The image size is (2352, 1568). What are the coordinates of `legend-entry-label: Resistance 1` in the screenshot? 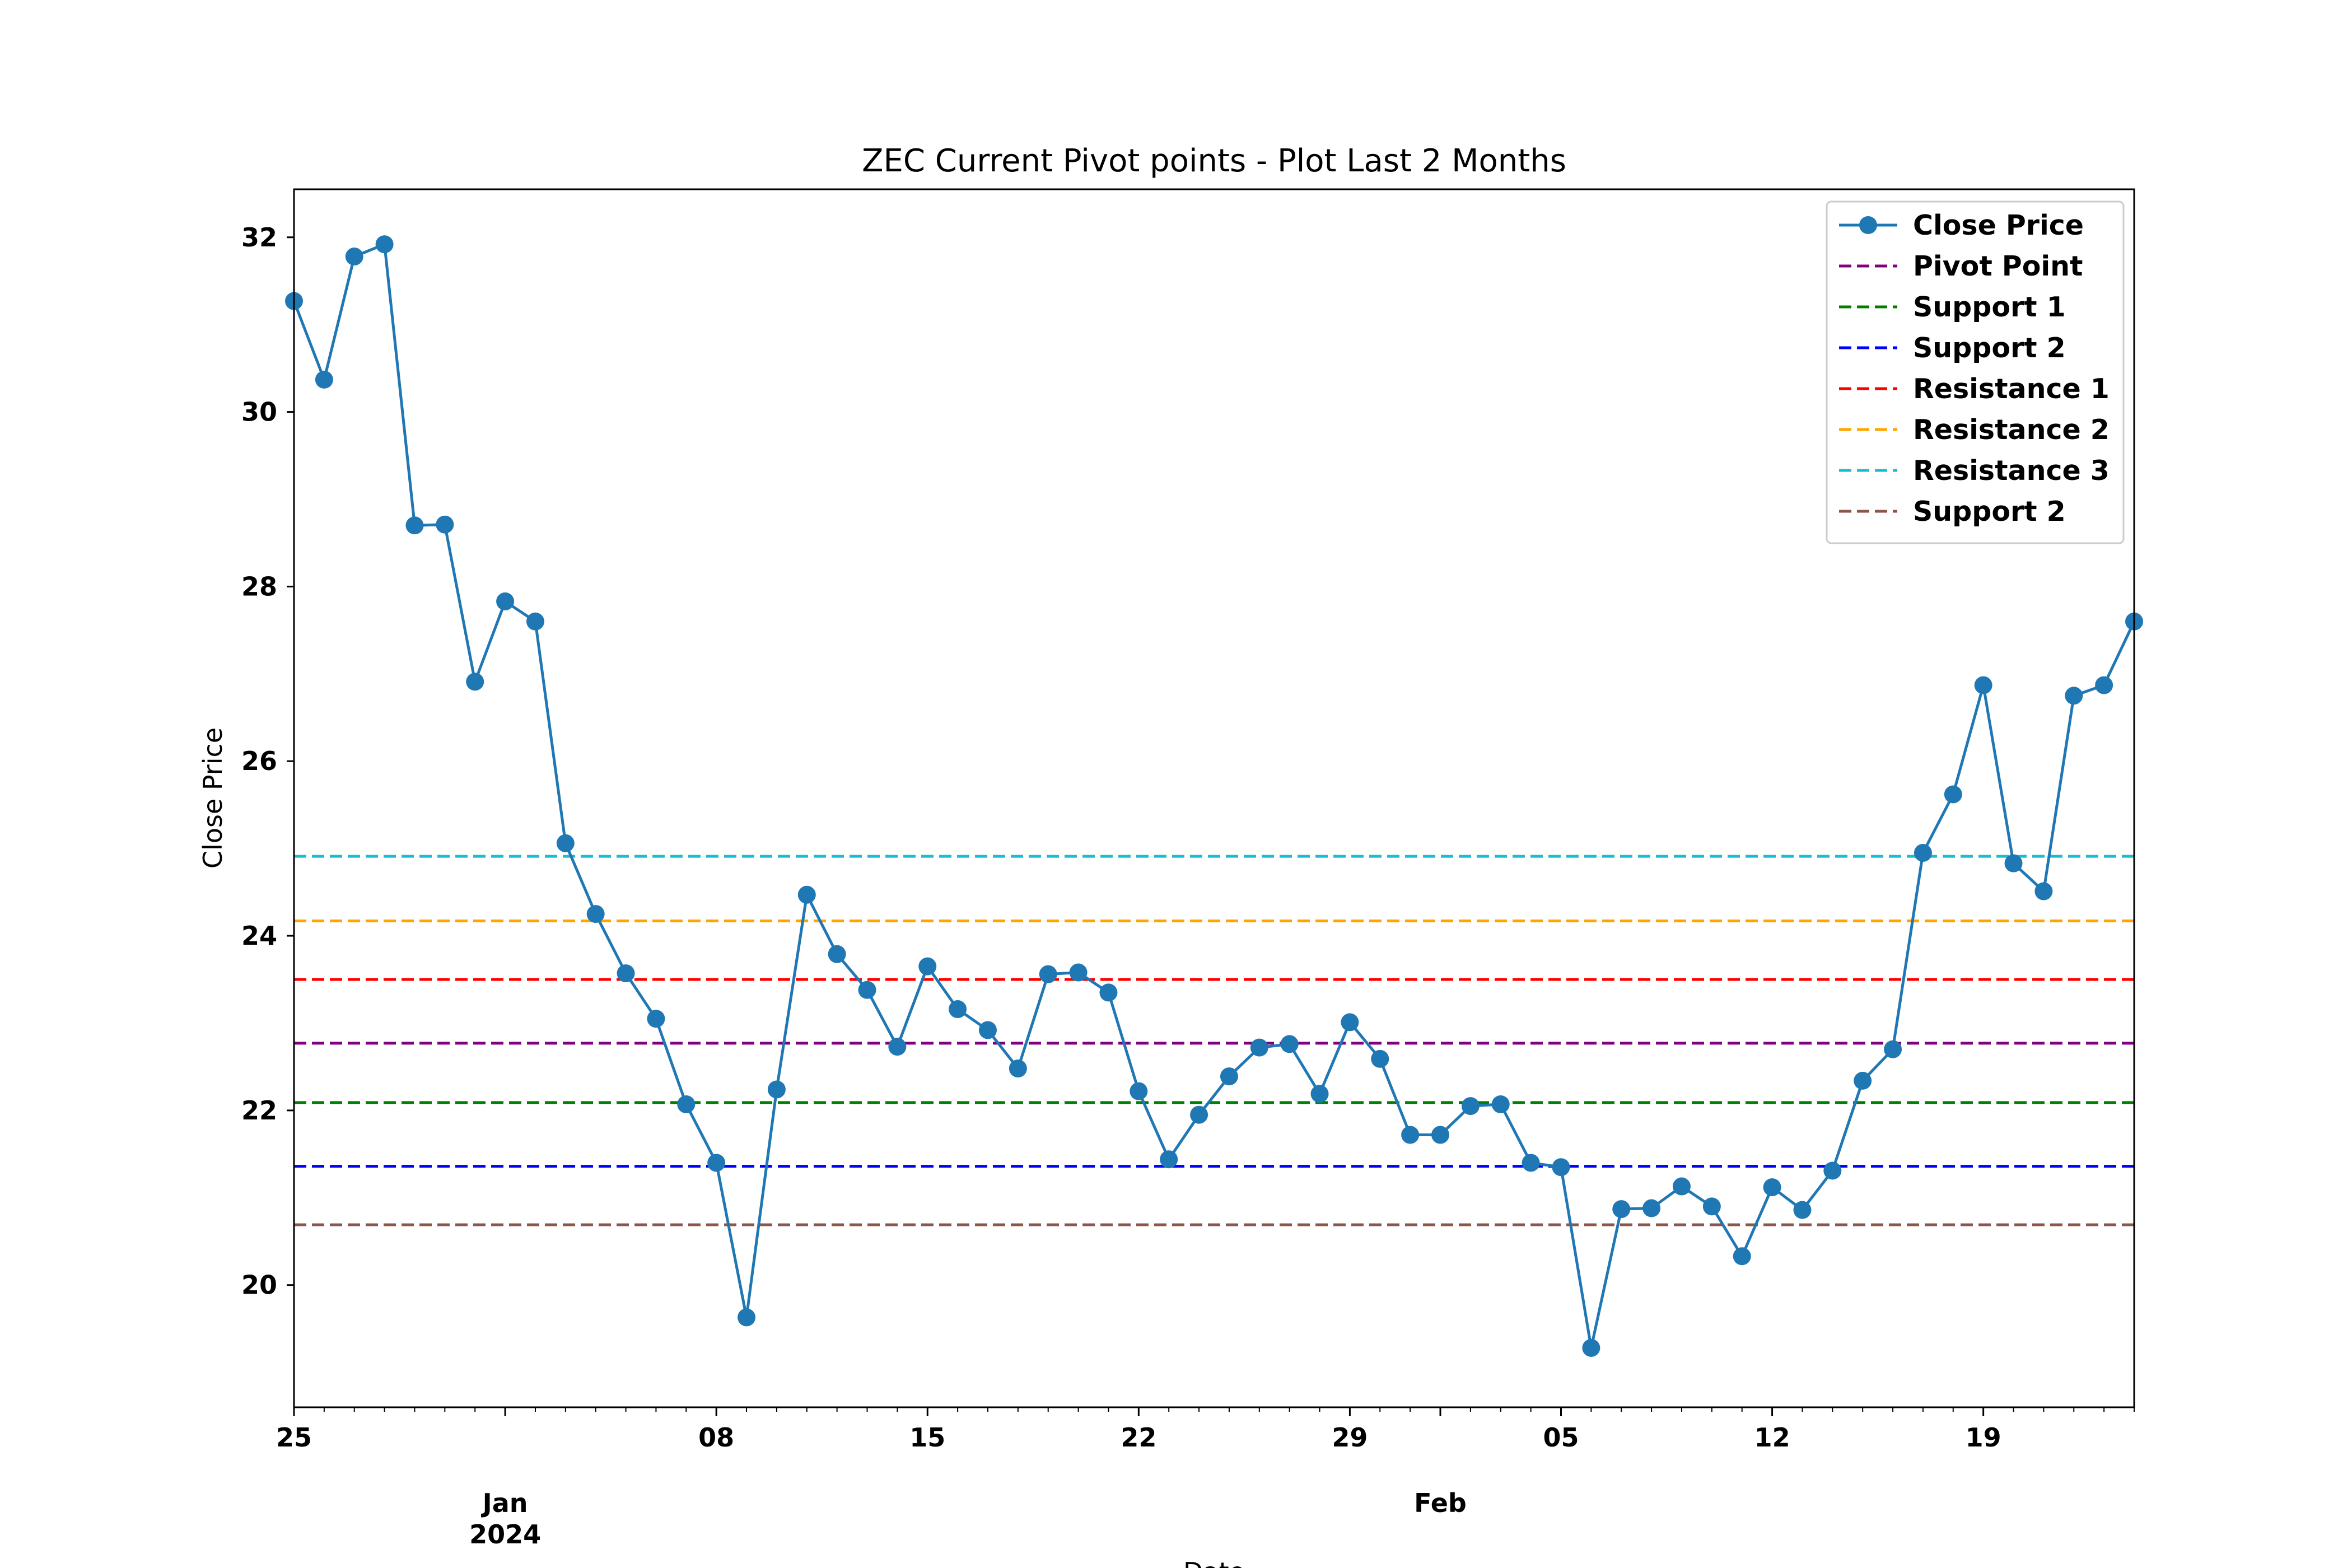 It's located at (2012, 389).